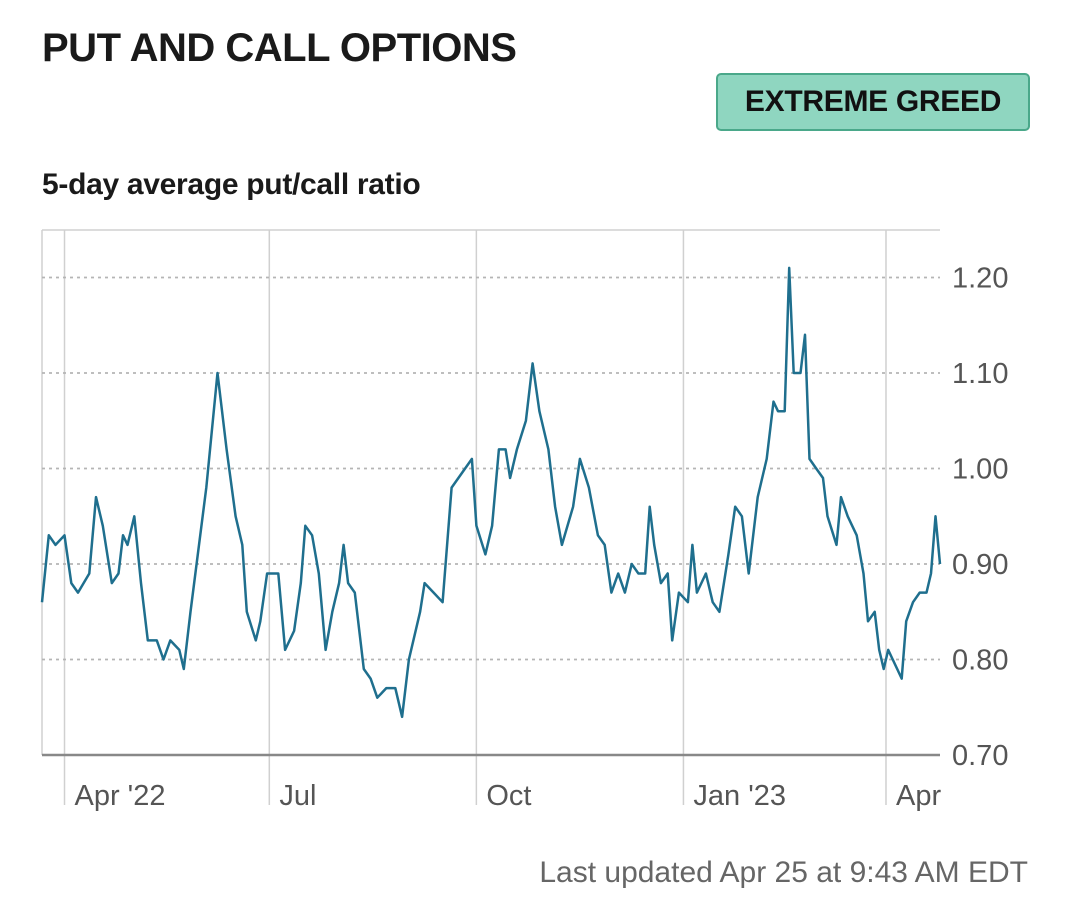 This screenshot has height=920, width=1080. Describe the element at coordinates (980, 661) in the screenshot. I see `y-tick-label: 0.80` at that location.